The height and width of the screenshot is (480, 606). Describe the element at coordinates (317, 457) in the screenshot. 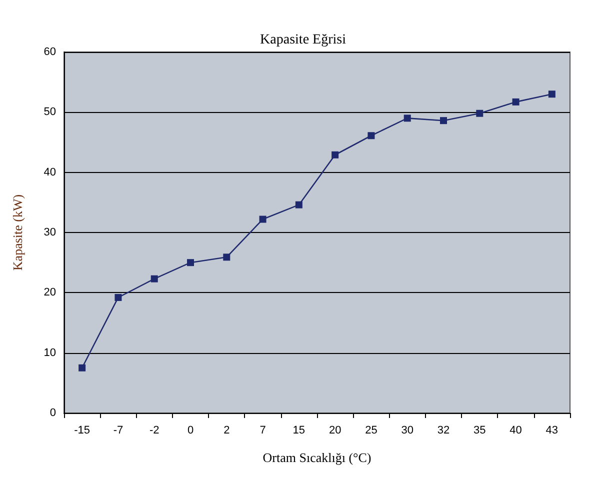

I see `x-axis-title: Ortam Sıcaklığı (°C)` at that location.